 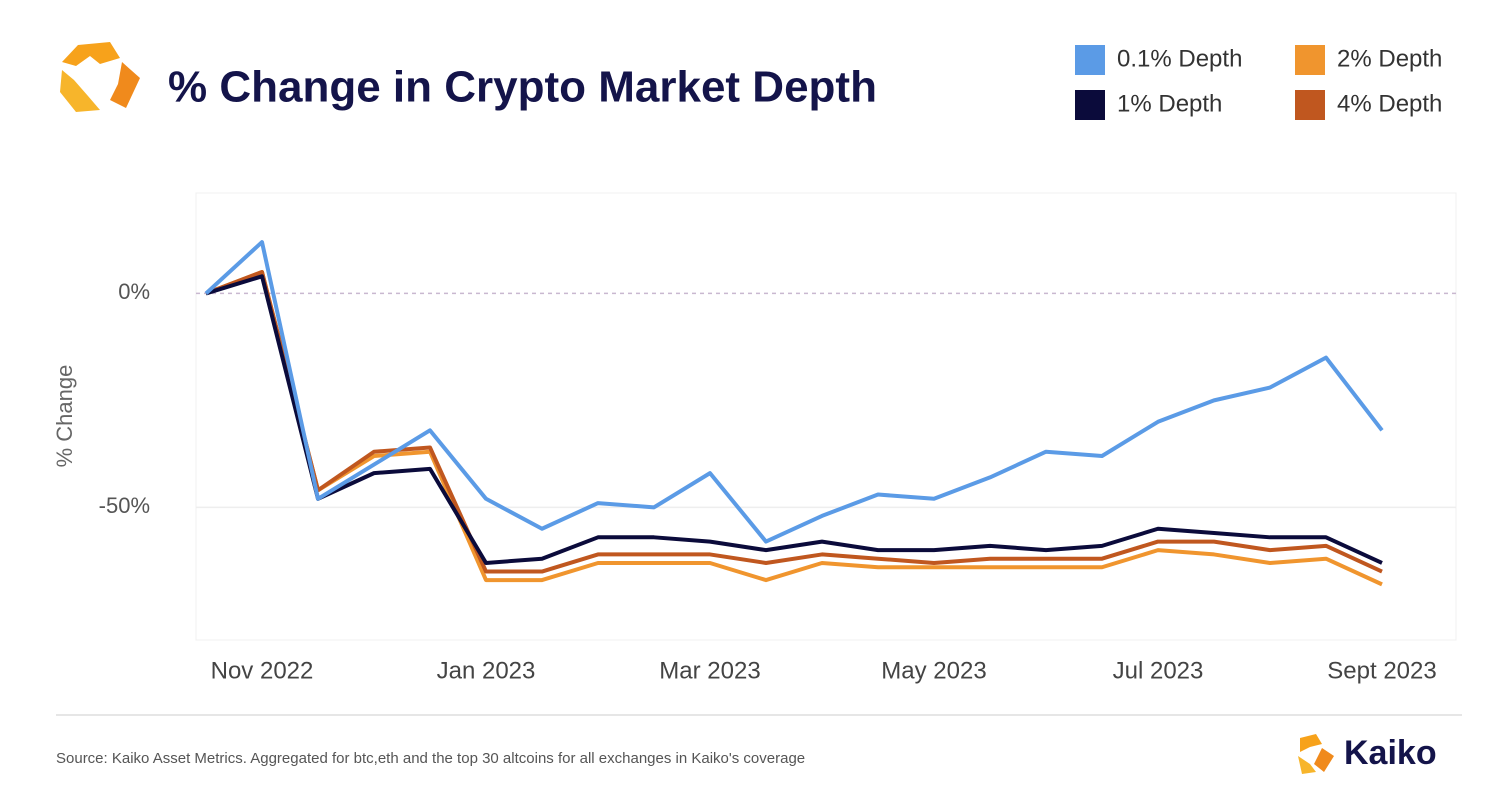 What do you see at coordinates (124, 505) in the screenshot?
I see `y-tick-label: -50%` at bounding box center [124, 505].